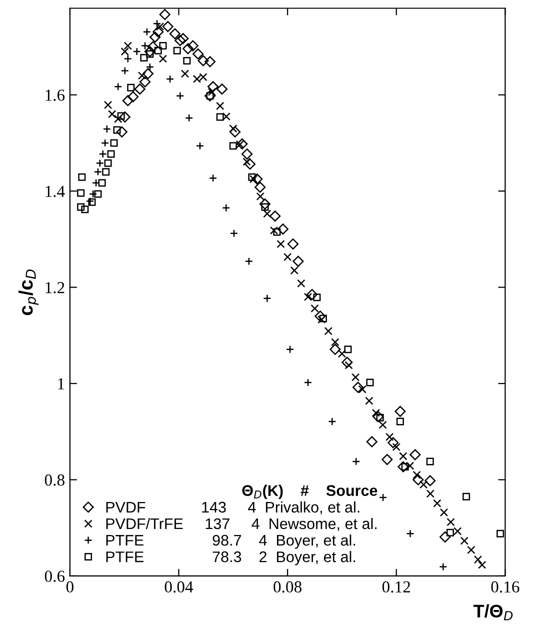  I want to click on y-tick-label: 0.8, so click(54, 480).